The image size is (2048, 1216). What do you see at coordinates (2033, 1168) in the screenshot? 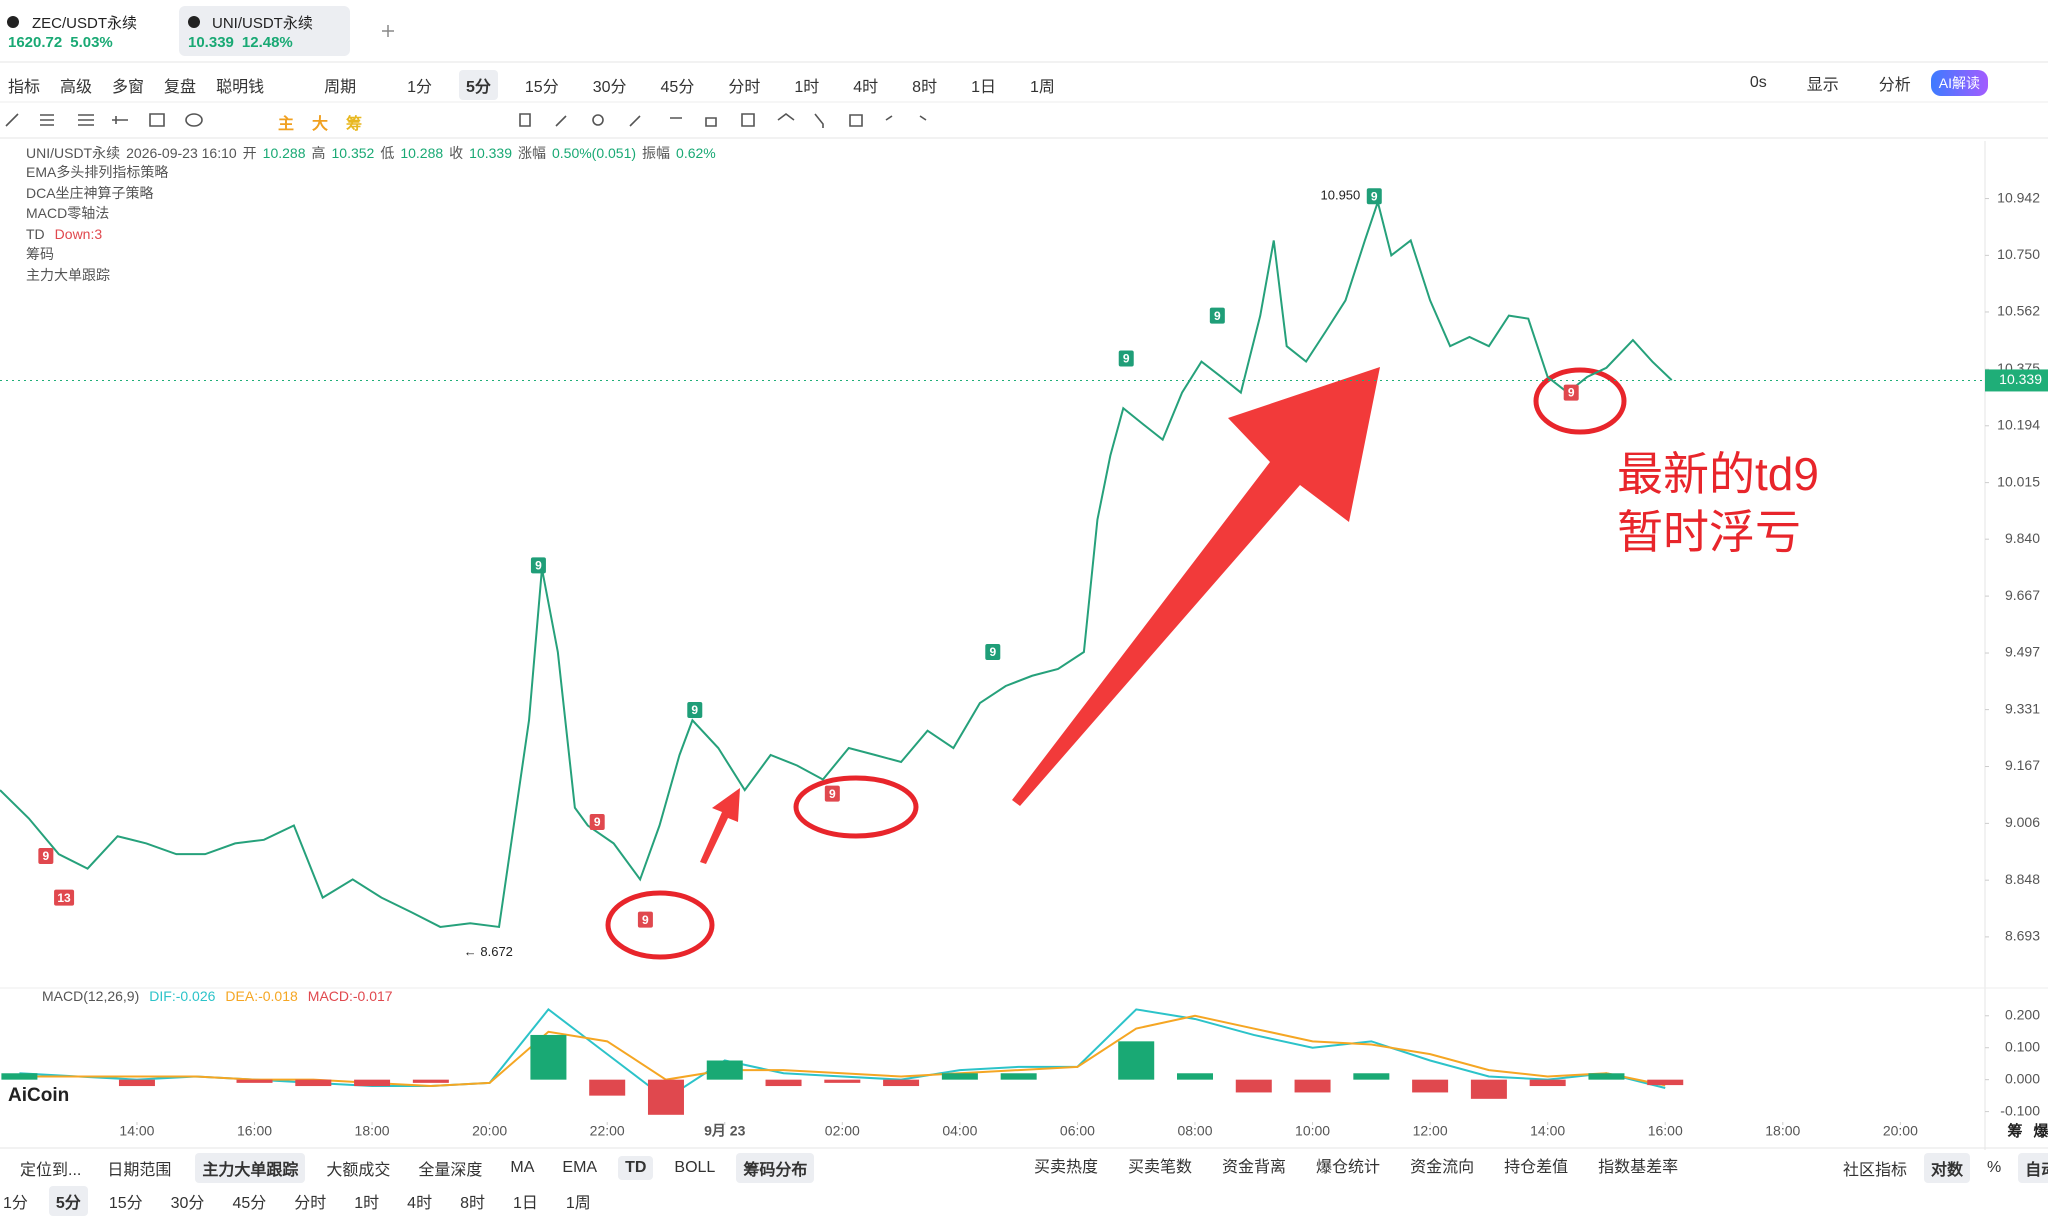
I see `bottom-setting: 自动` at bounding box center [2033, 1168].